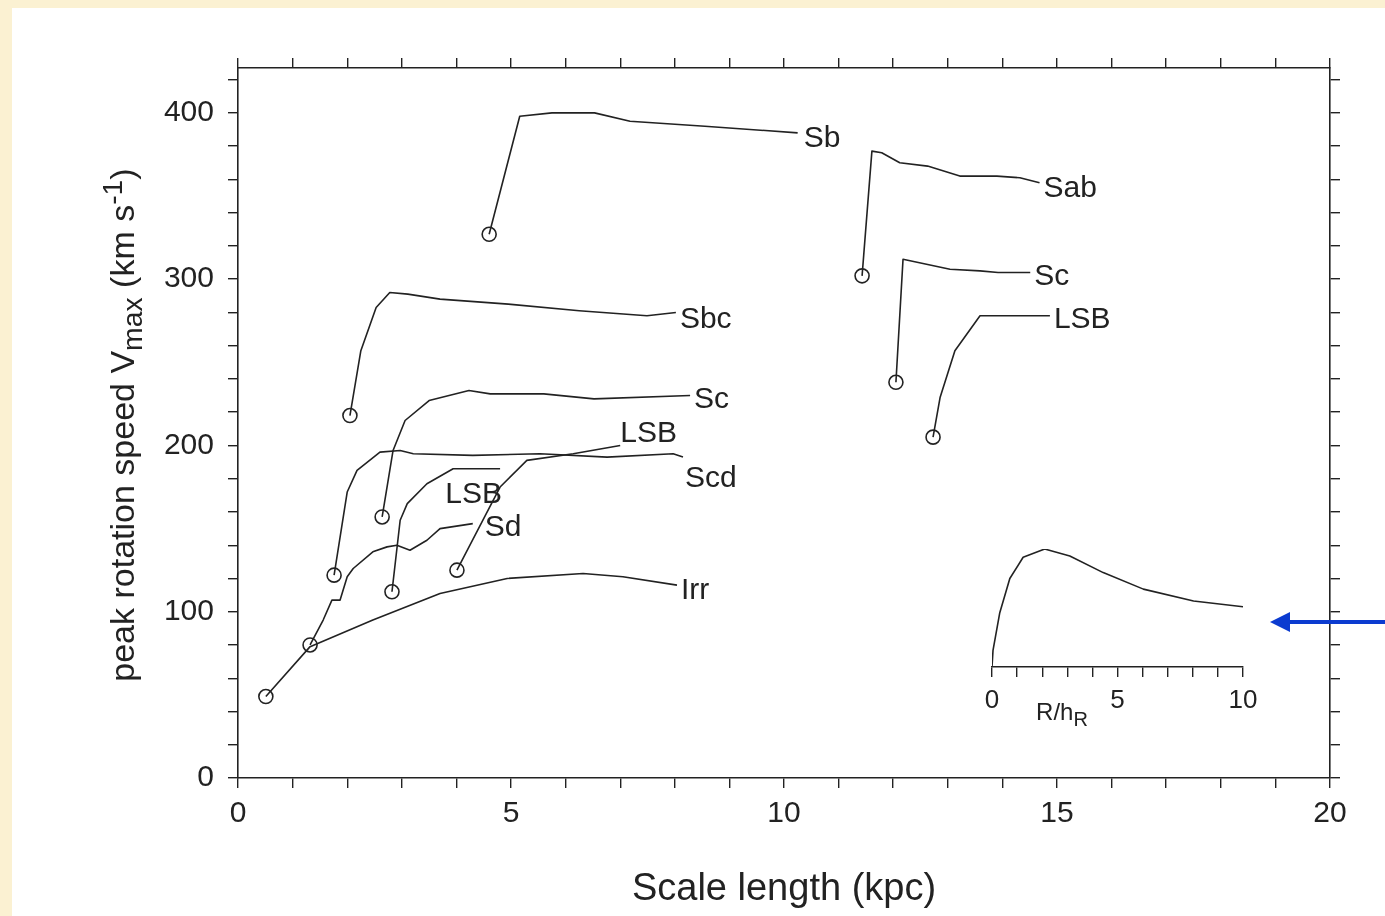  Describe the element at coordinates (188, 277) in the screenshot. I see `y-tick-label: 300` at that location.